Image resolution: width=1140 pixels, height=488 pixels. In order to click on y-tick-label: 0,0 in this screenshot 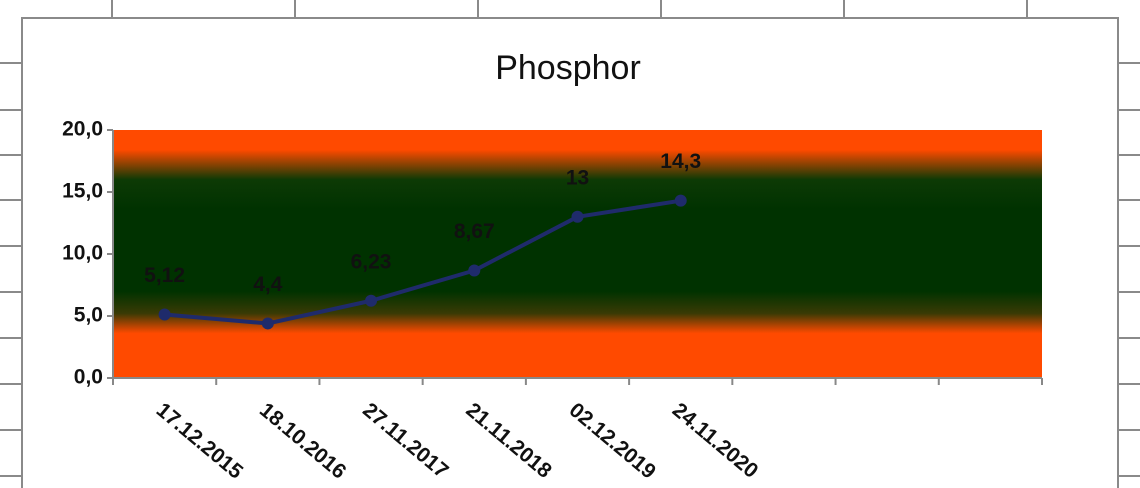, I will do `click(88, 377)`.